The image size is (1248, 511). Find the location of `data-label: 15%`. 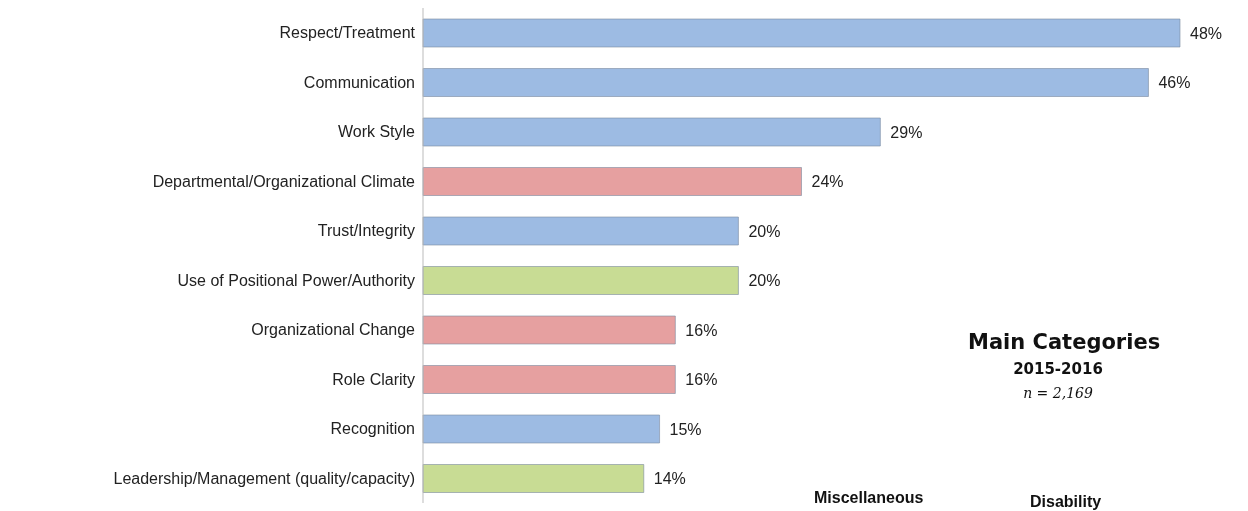

data-label: 15% is located at coordinates (685, 429).